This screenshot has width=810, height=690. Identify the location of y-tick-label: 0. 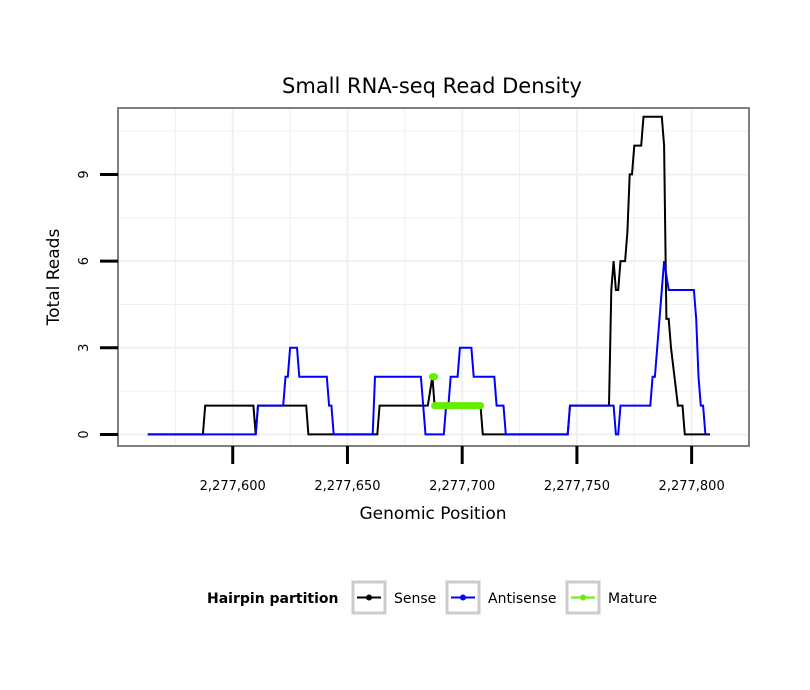
(84, 434).